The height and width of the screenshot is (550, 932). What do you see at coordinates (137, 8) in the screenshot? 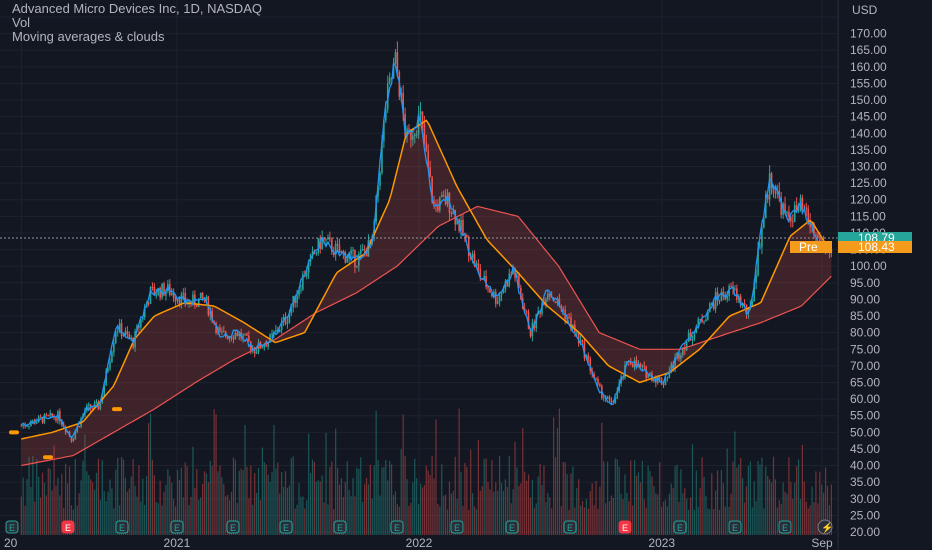
I see `symbol-title: Advanced Micro Devices Inc, 1D, NASDAQ` at bounding box center [137, 8].